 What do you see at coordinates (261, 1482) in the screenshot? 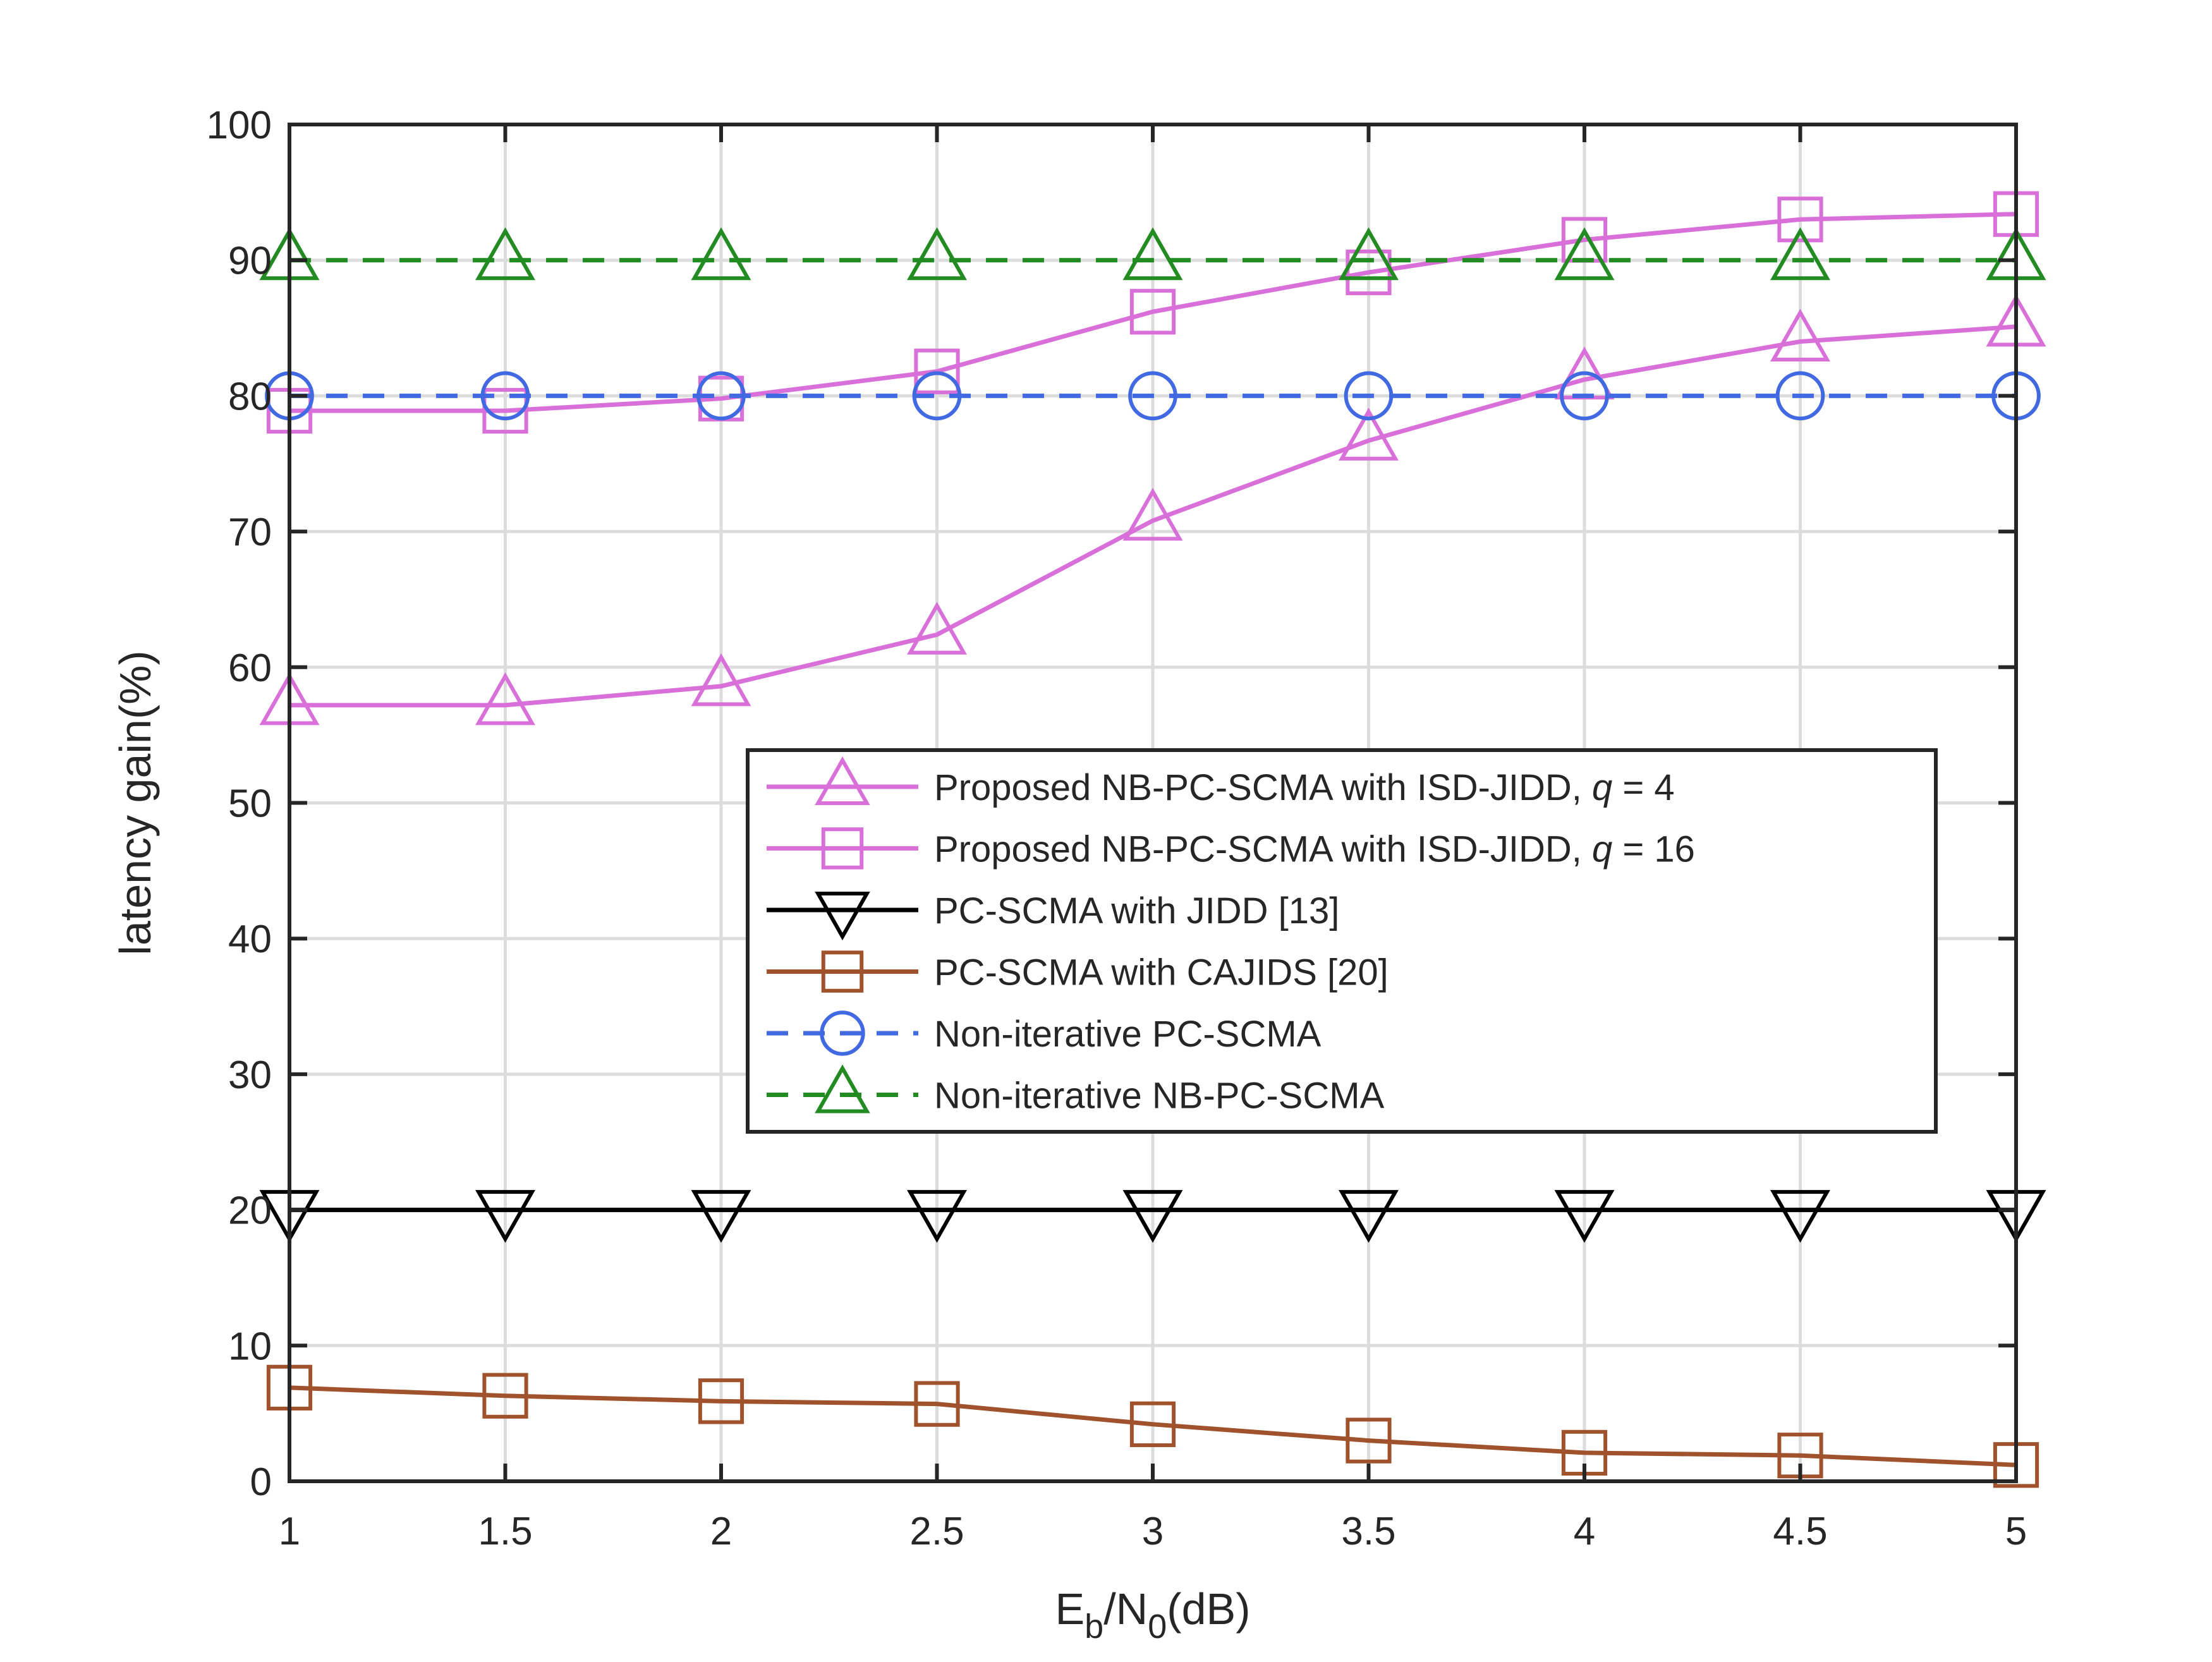
I see `y-tick-label: 0` at bounding box center [261, 1482].